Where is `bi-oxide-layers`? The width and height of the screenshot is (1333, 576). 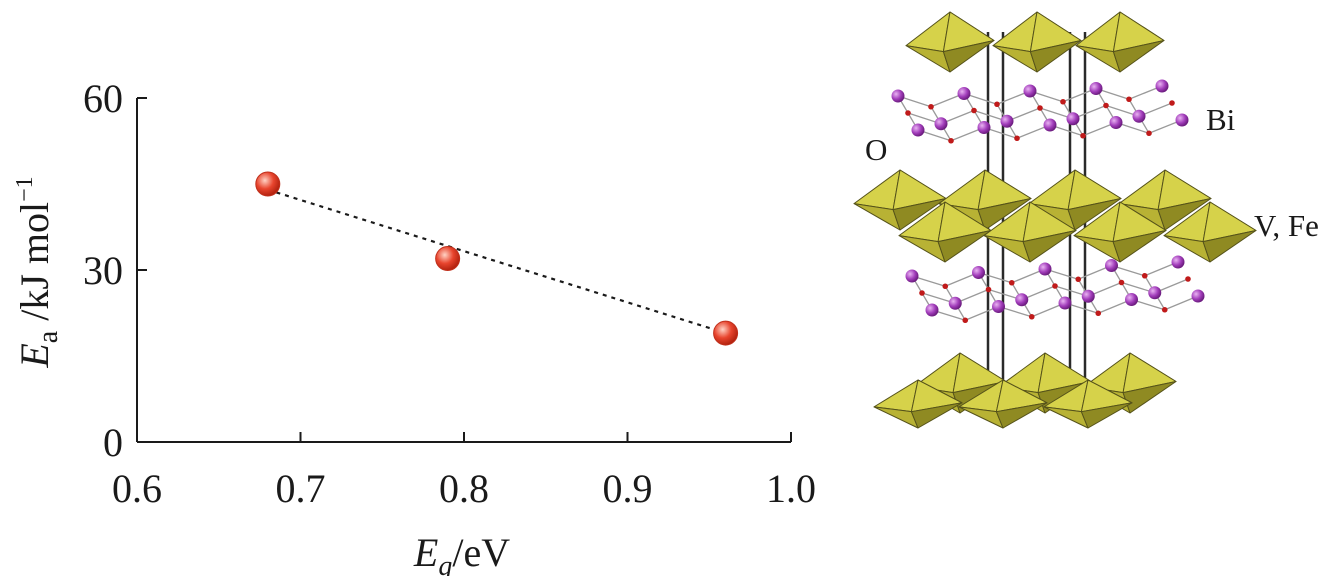 bi-oxide-layers is located at coordinates (1048, 201).